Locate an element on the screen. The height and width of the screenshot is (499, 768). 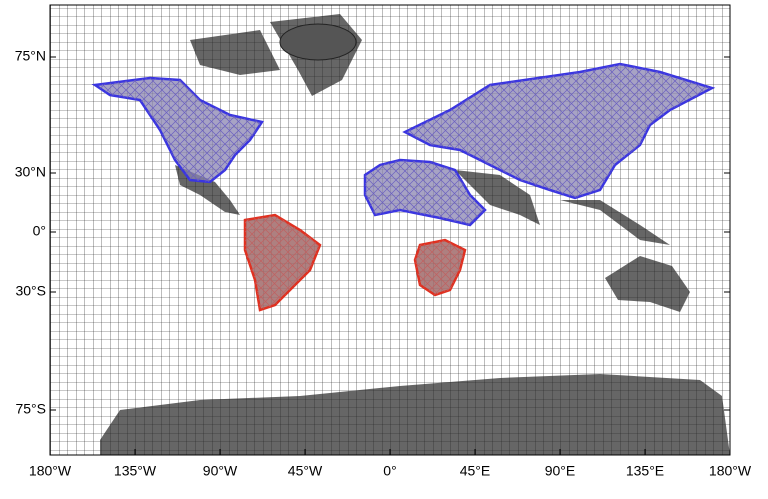
x-axis-label: 135°E is located at coordinates (645, 471).